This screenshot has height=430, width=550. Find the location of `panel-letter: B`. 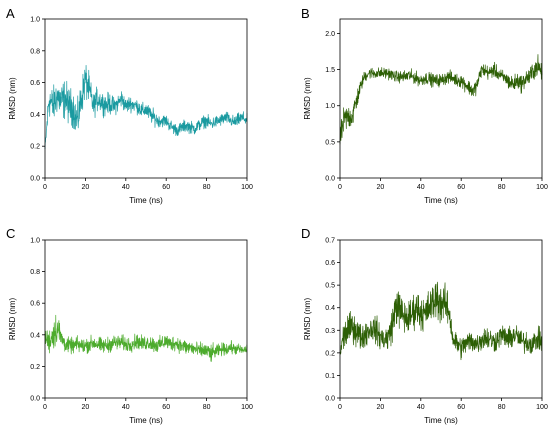

panel-letter: B is located at coordinates (305, 13).